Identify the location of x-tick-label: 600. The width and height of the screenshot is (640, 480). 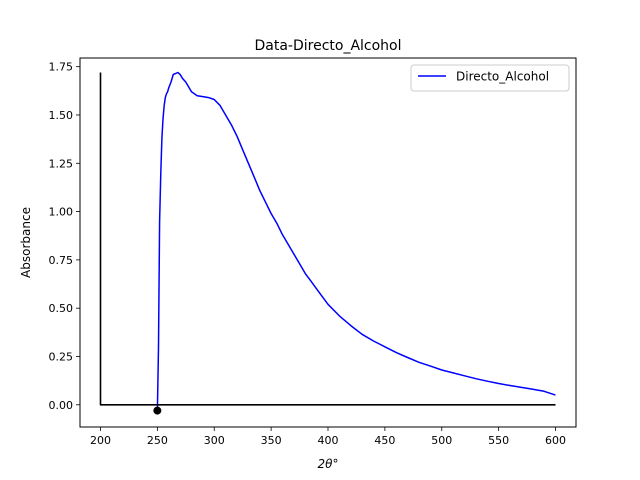
(555, 440).